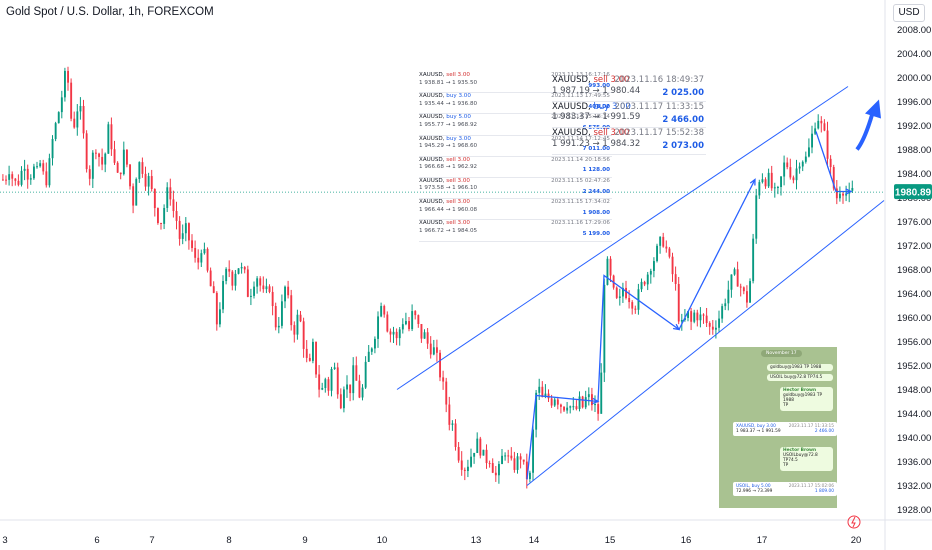 Image resolution: width=932 pixels, height=550 pixels. What do you see at coordinates (786, 405) in the screenshot?
I see `telegram-reply-tp: TP` at bounding box center [786, 405].